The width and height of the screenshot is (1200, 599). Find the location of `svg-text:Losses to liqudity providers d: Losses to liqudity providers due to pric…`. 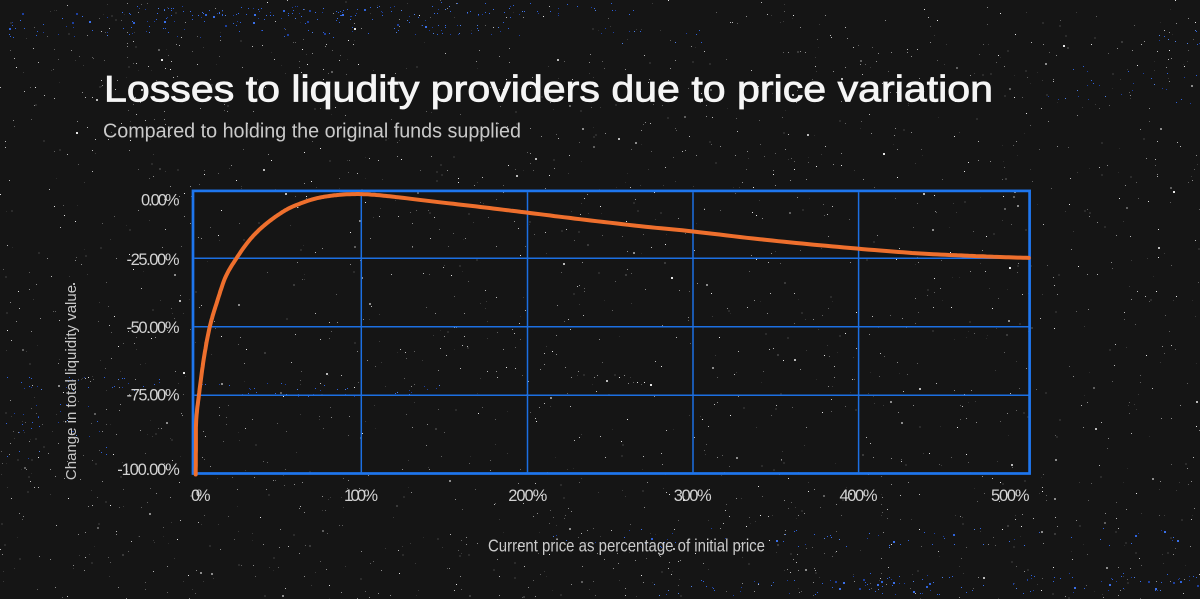

svg-text:Losses to liqudity providers d: Losses to liqudity providers due to pric… is located at coordinates (548, 89).